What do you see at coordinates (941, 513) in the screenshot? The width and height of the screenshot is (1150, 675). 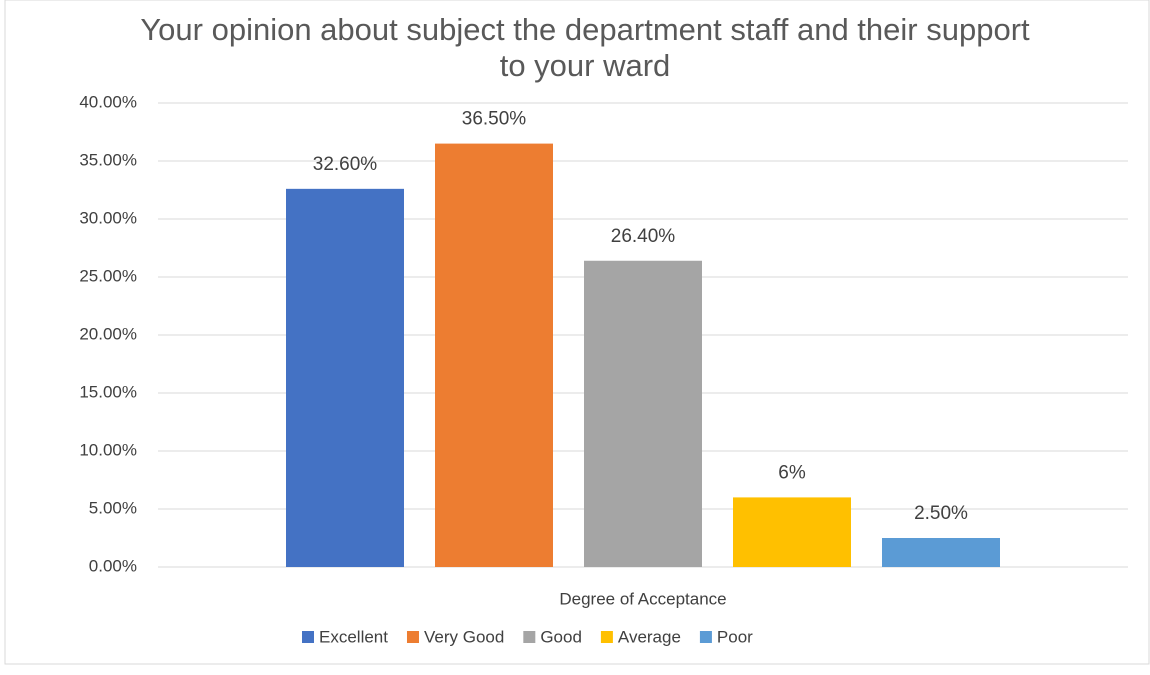 I see `value-label: 2.50%` at bounding box center [941, 513].